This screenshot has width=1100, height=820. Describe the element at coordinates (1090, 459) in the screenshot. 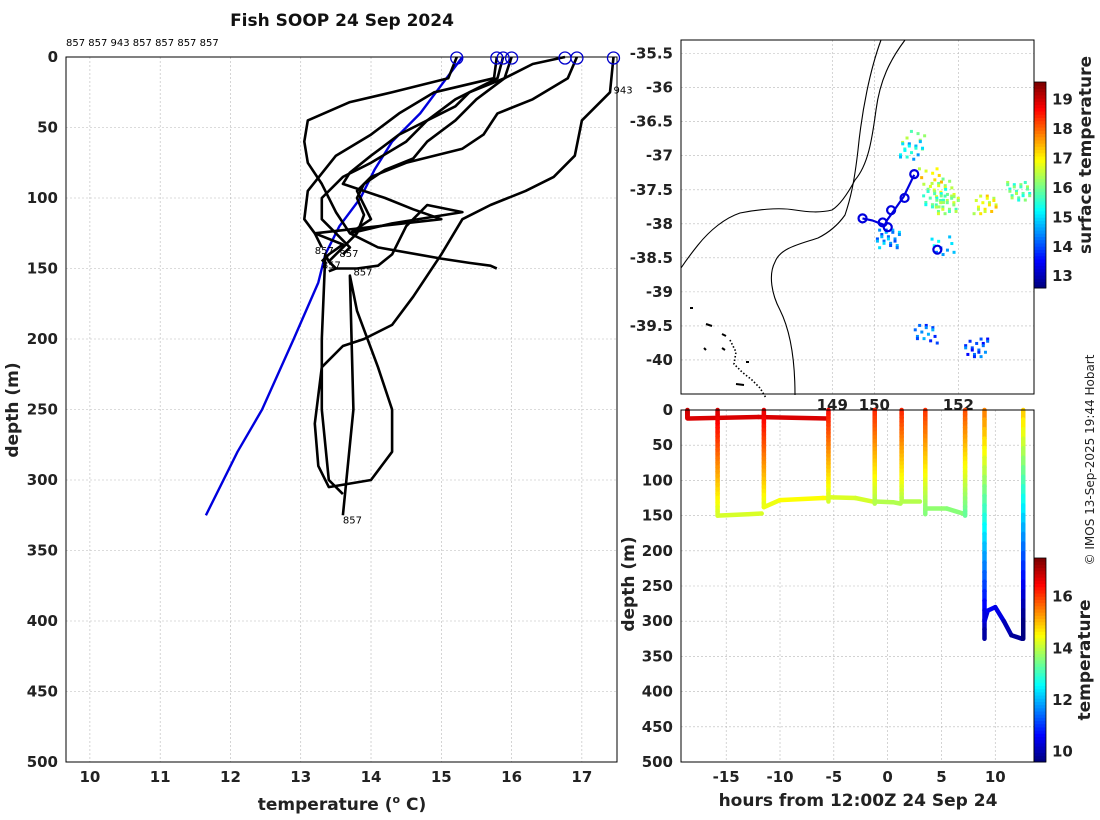

I see `credit-text: © IMOS 13-Sep-2025 19:44 Hobart` at that location.